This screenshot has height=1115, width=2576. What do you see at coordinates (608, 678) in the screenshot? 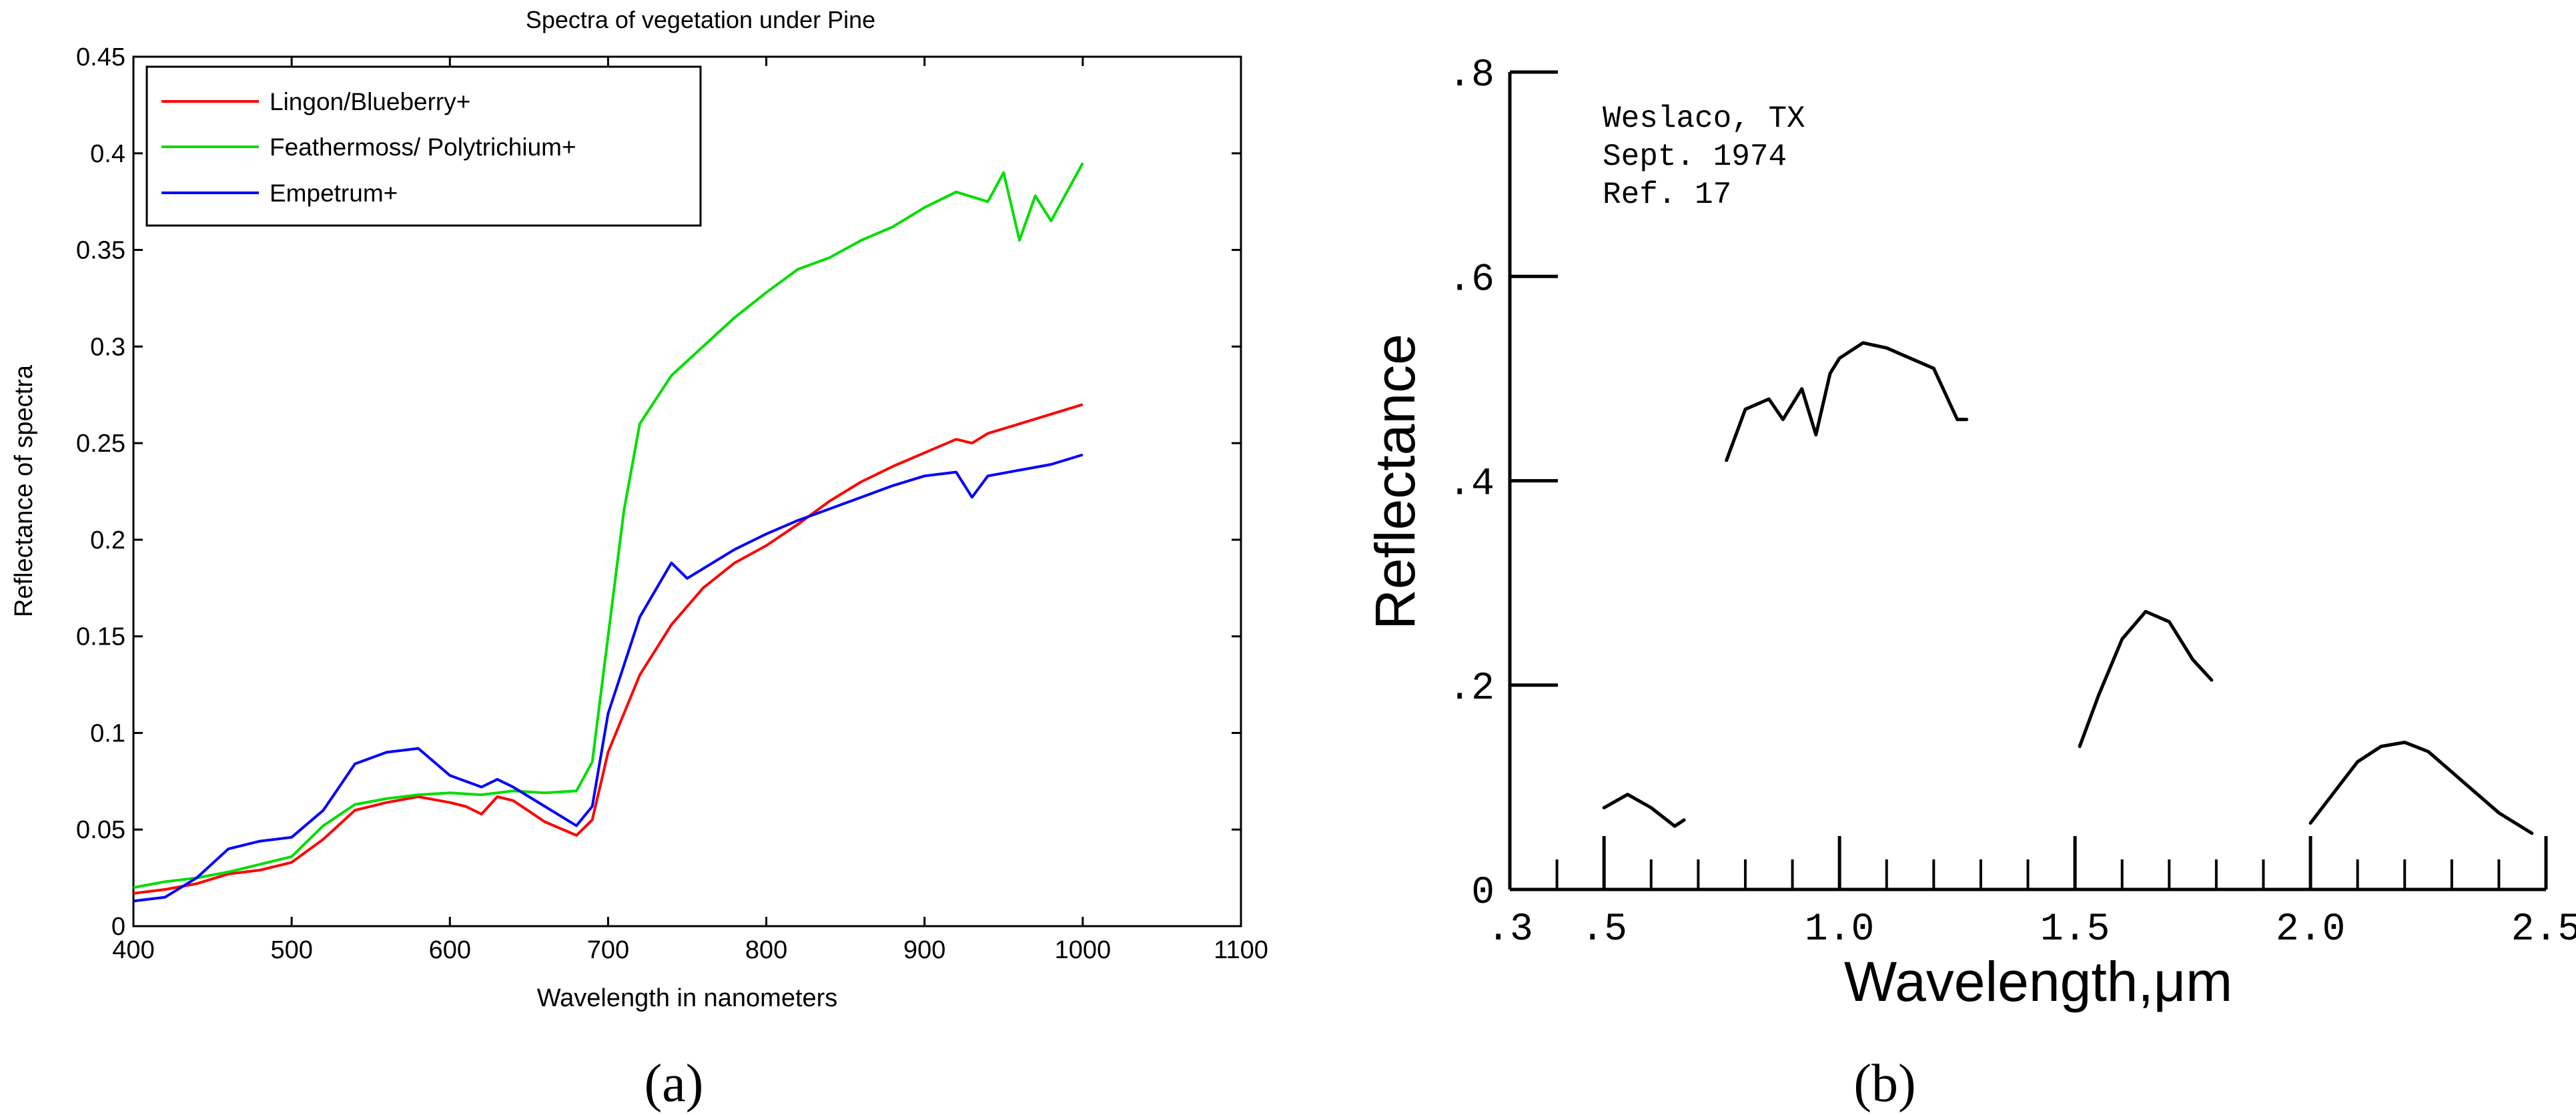
I see `series-line-empetrum` at bounding box center [608, 678].